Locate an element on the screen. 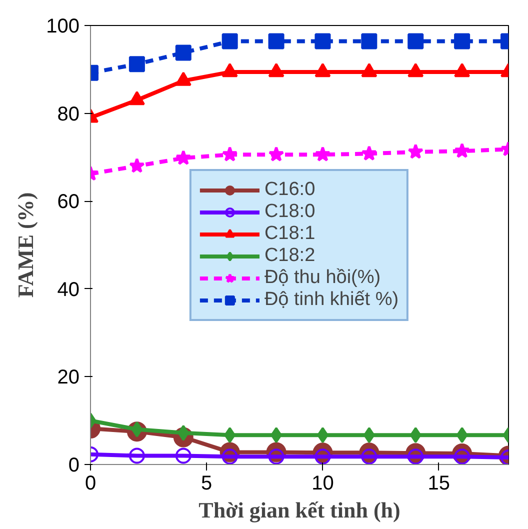  x-tick-label: 10 is located at coordinates (323, 483).